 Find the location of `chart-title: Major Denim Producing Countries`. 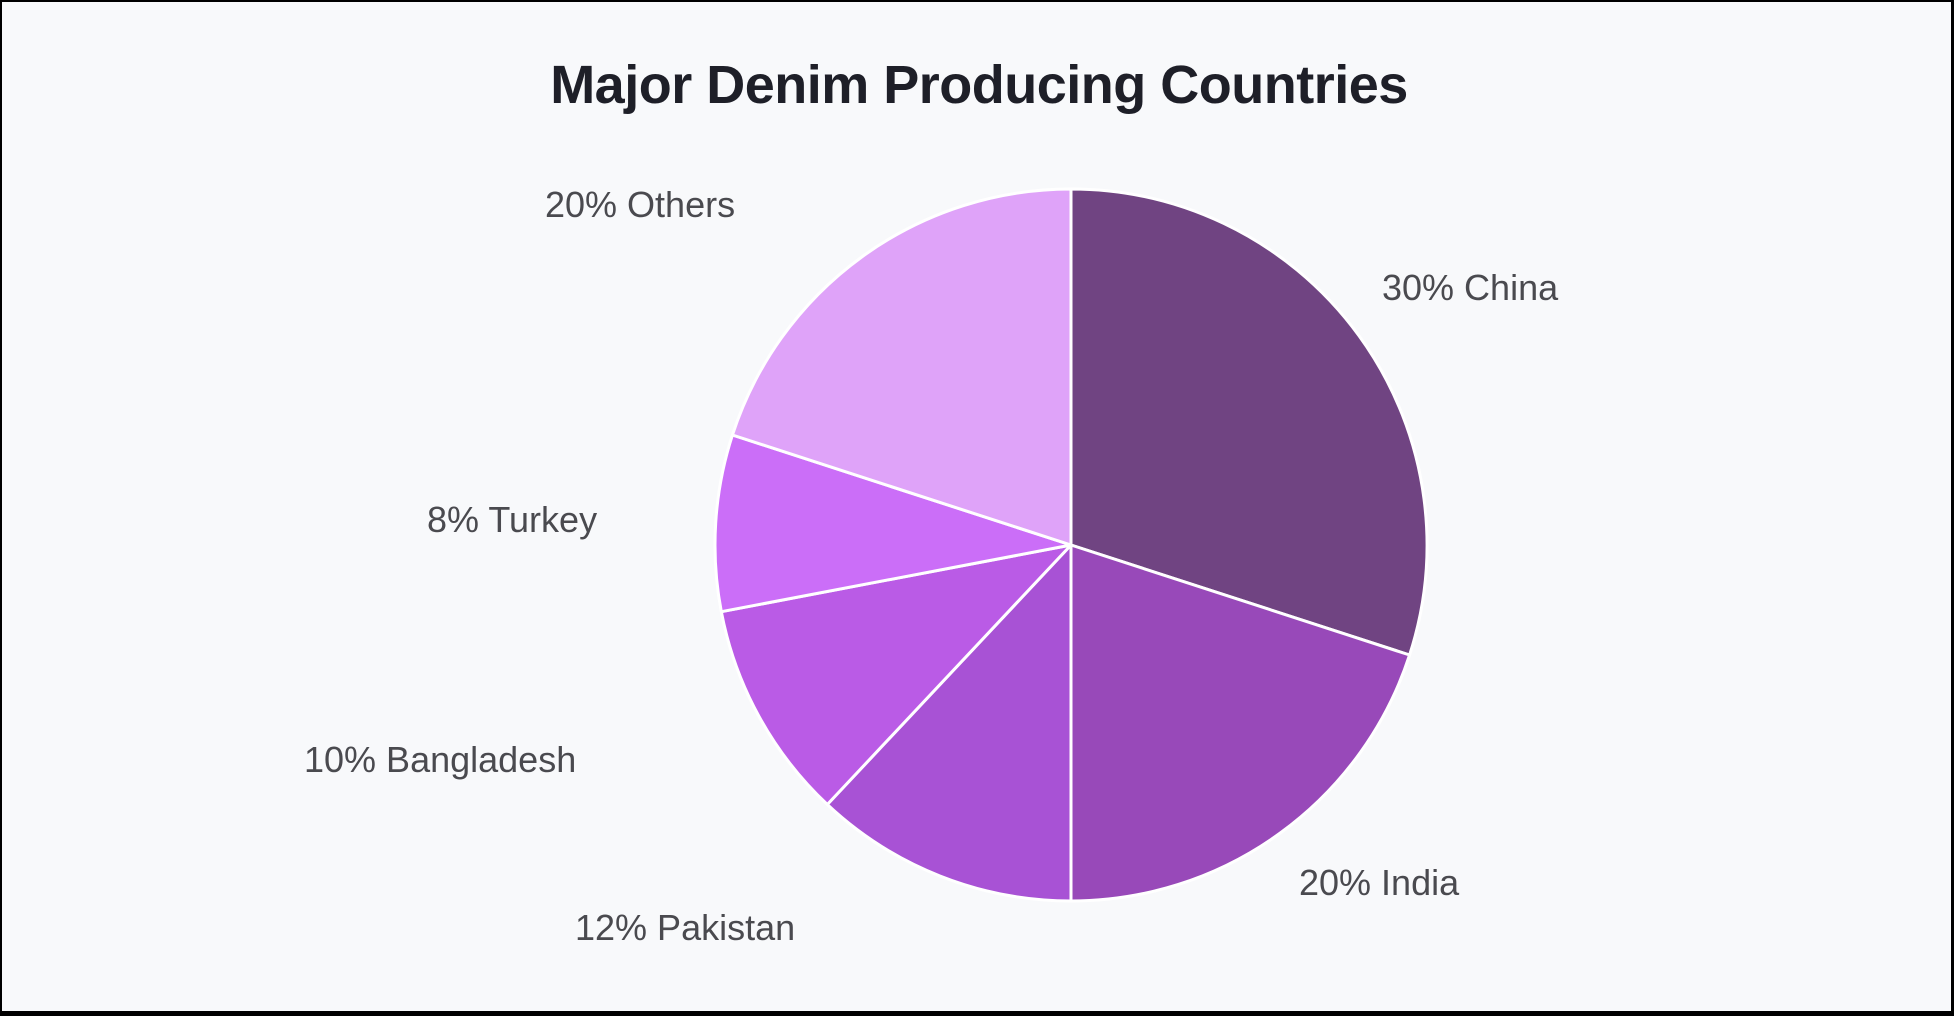

chart-title: Major Denim Producing Countries is located at coordinates (979, 85).